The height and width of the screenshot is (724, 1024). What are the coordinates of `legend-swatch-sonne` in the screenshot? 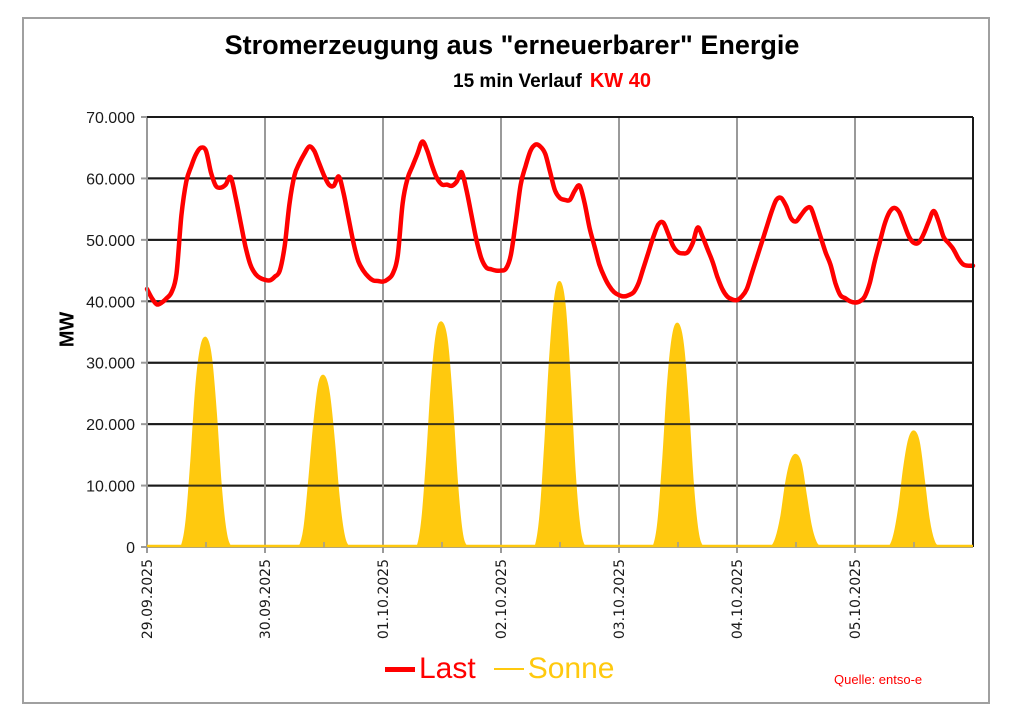 It's located at (508, 669).